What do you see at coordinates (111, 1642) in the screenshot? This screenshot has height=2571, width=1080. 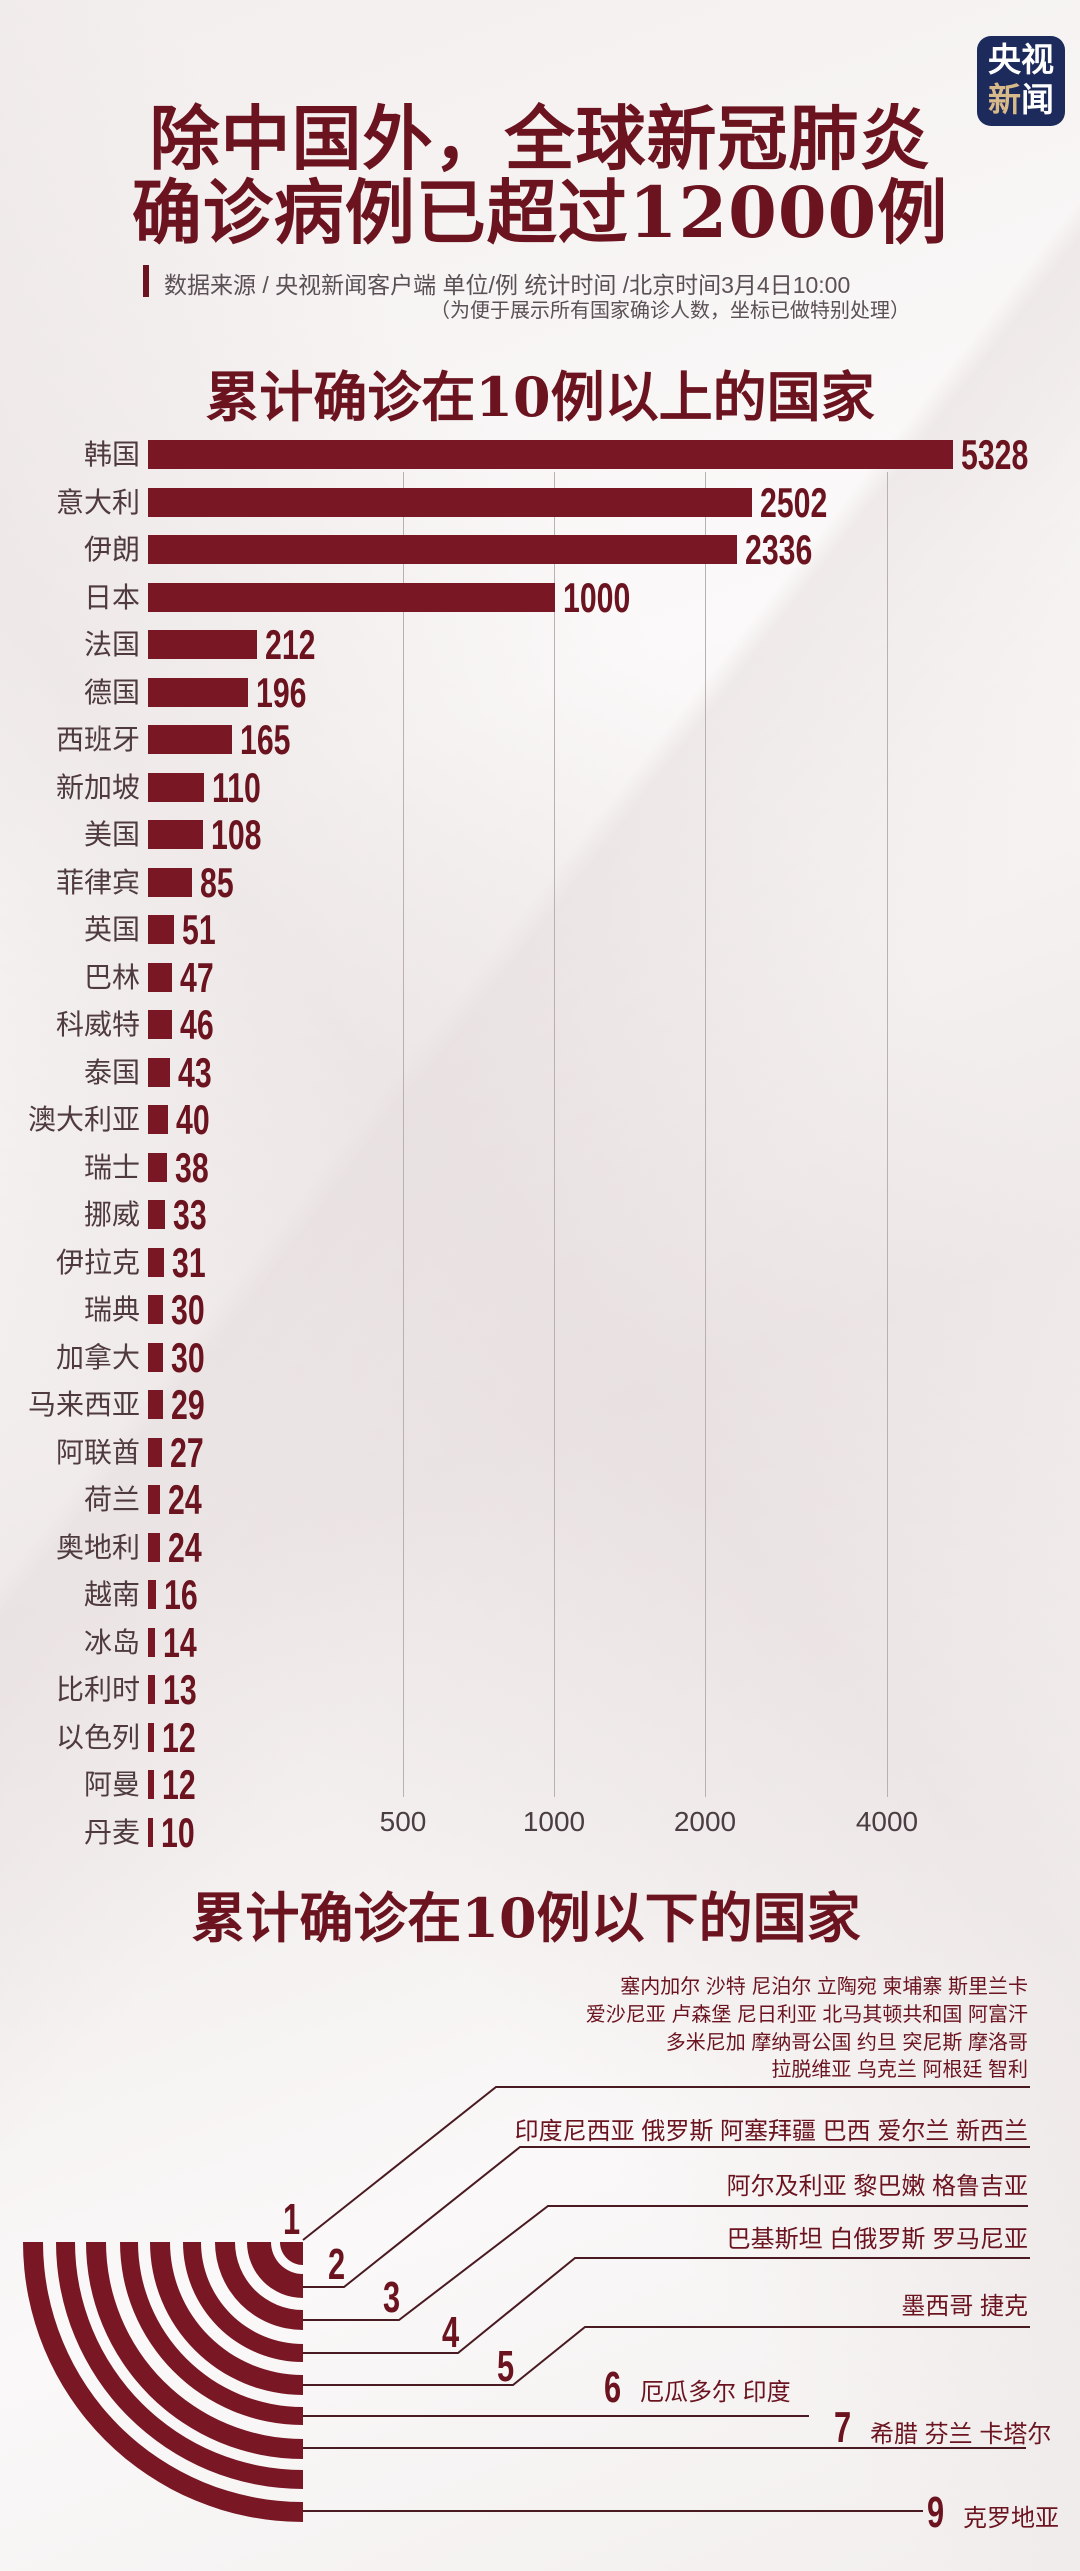 I see `country-label: 冰岛` at bounding box center [111, 1642].